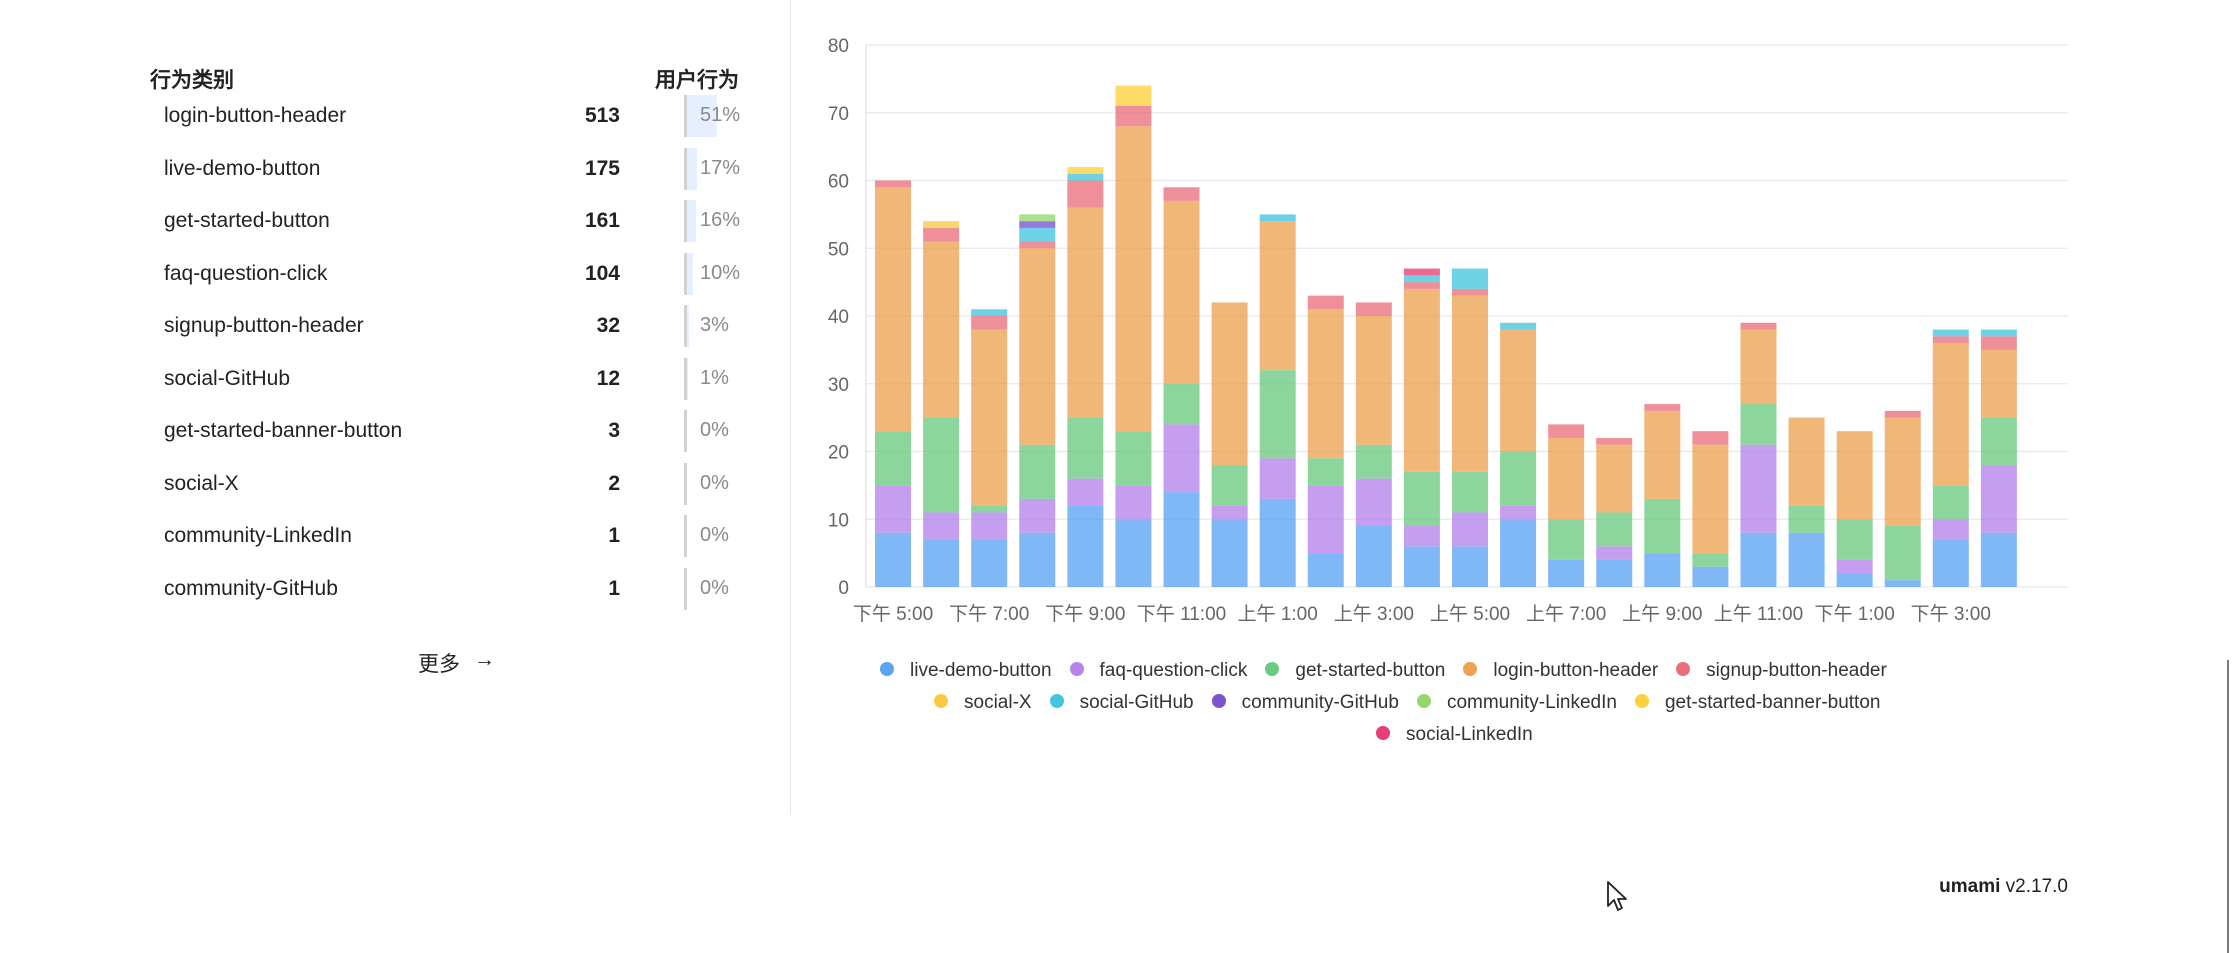  I want to click on event-label: community-GitHub, so click(251, 588).